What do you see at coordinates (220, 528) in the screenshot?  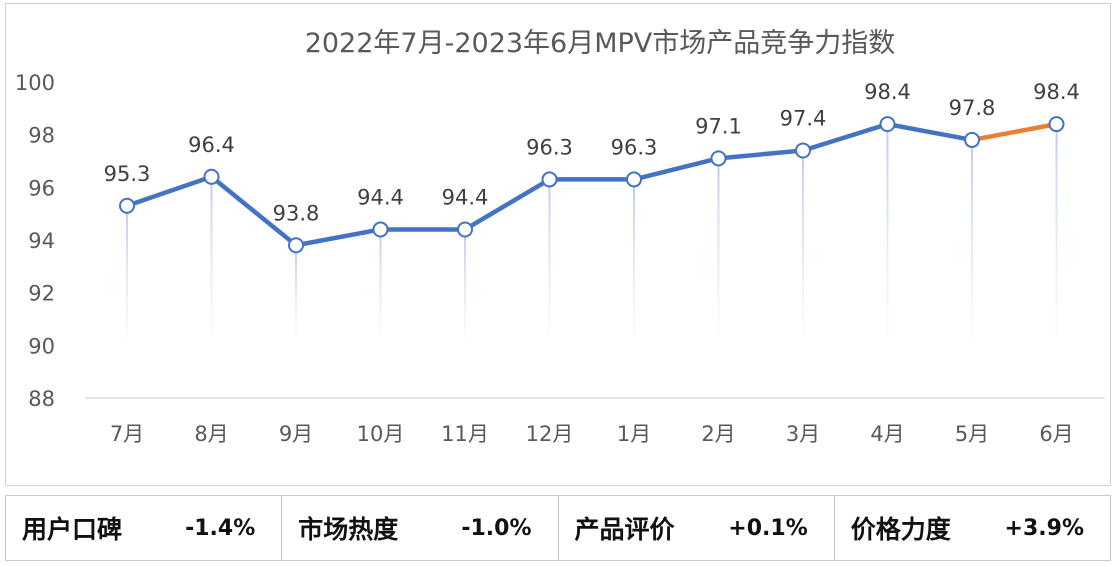 I see `metric-value: -1.4%` at bounding box center [220, 528].